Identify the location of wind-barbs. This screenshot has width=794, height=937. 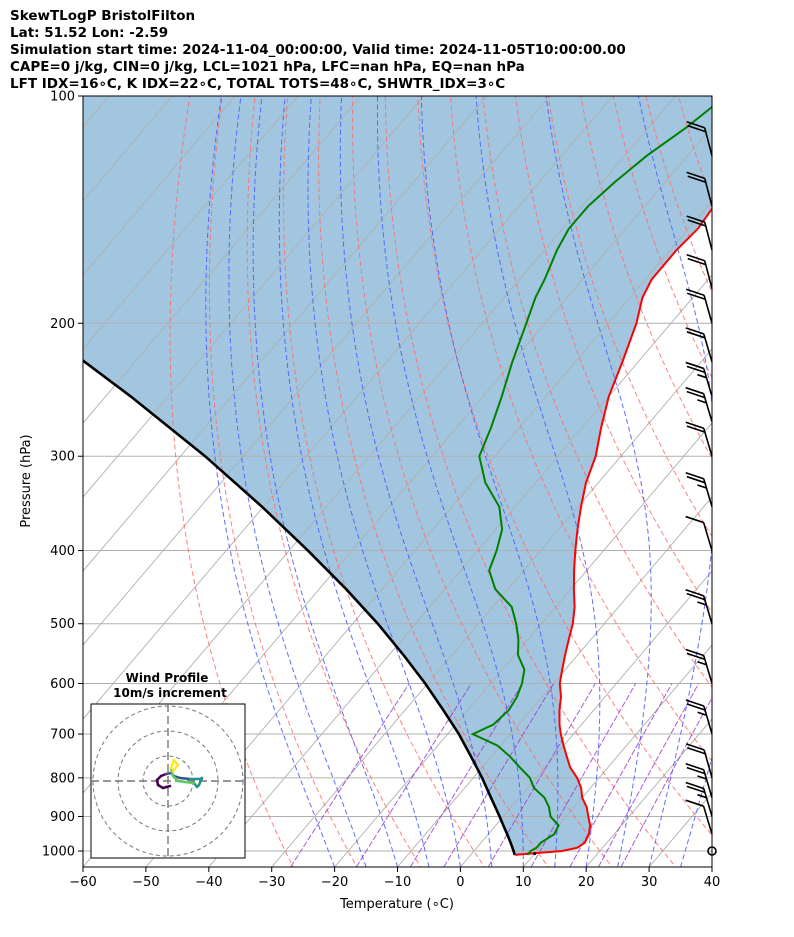
(701, 488).